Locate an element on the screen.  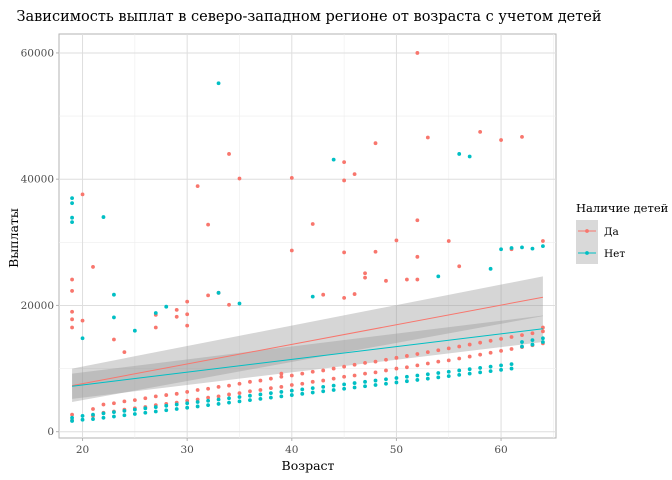
x-tick-label: 50 is located at coordinates (396, 450).